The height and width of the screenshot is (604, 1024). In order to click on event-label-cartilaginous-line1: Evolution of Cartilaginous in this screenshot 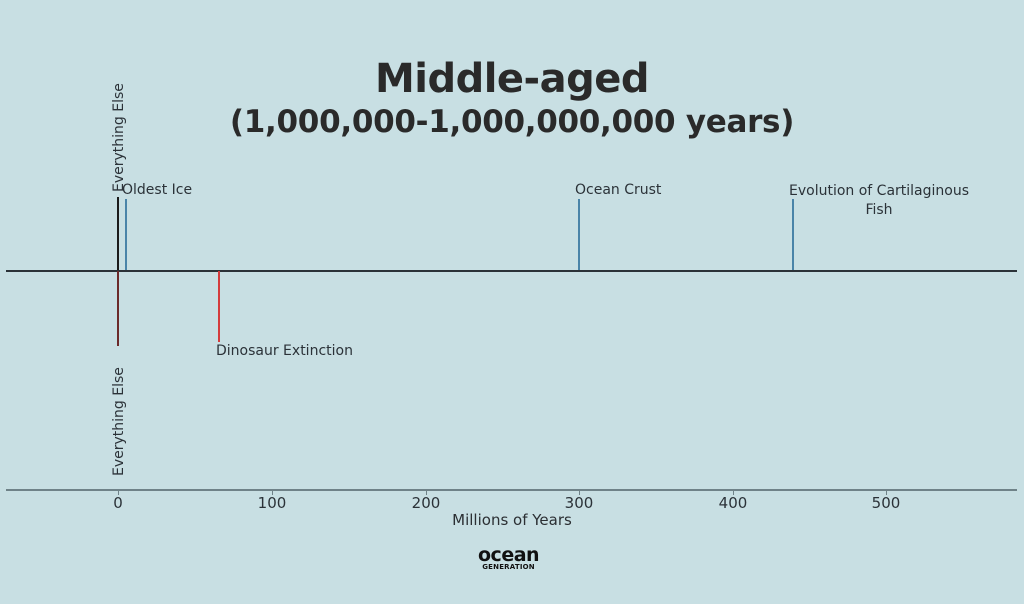, I will do `click(879, 191)`.